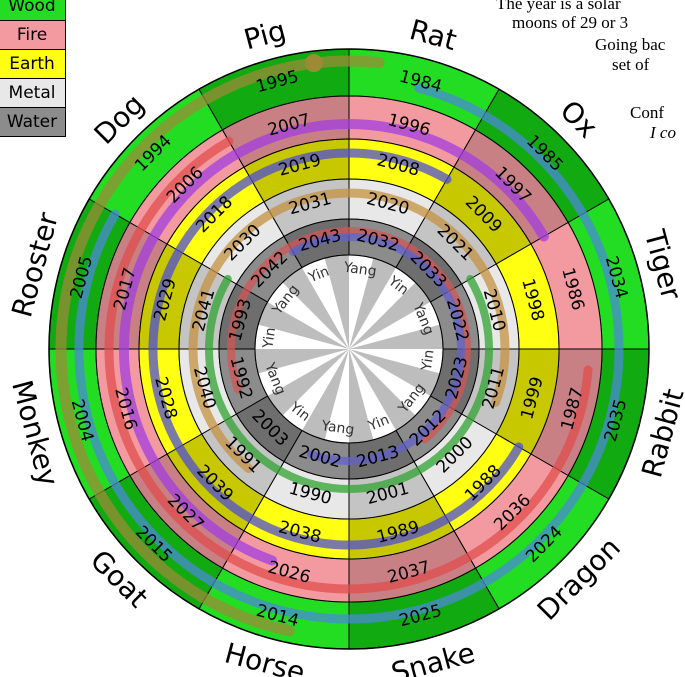  I want to click on note-line-6: I co, so click(663, 132).